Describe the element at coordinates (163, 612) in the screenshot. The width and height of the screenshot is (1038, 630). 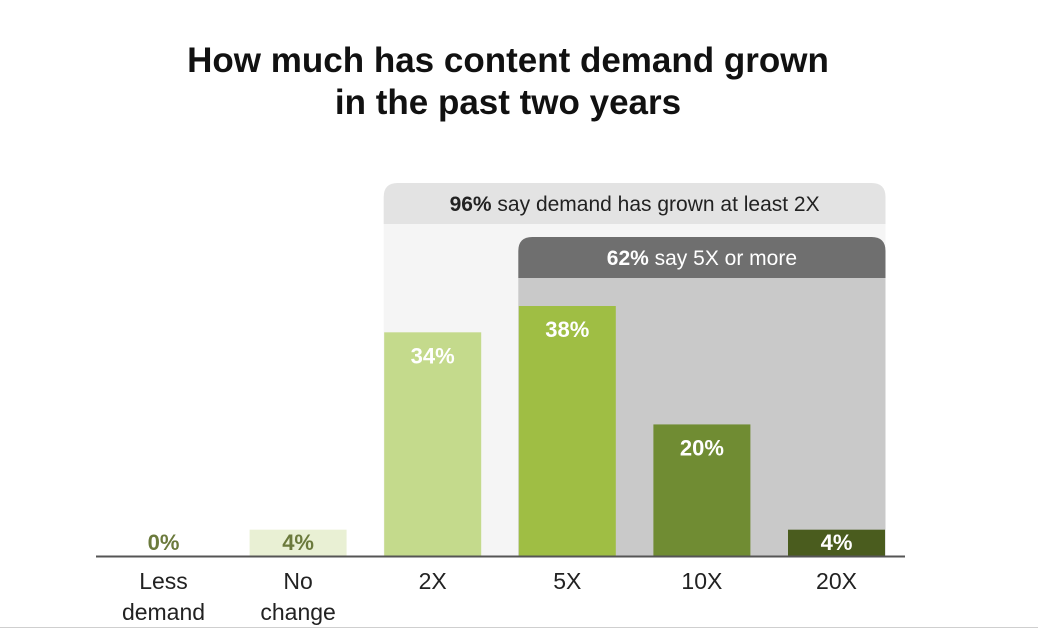
I see `category-label-1-line-2: demand` at that location.